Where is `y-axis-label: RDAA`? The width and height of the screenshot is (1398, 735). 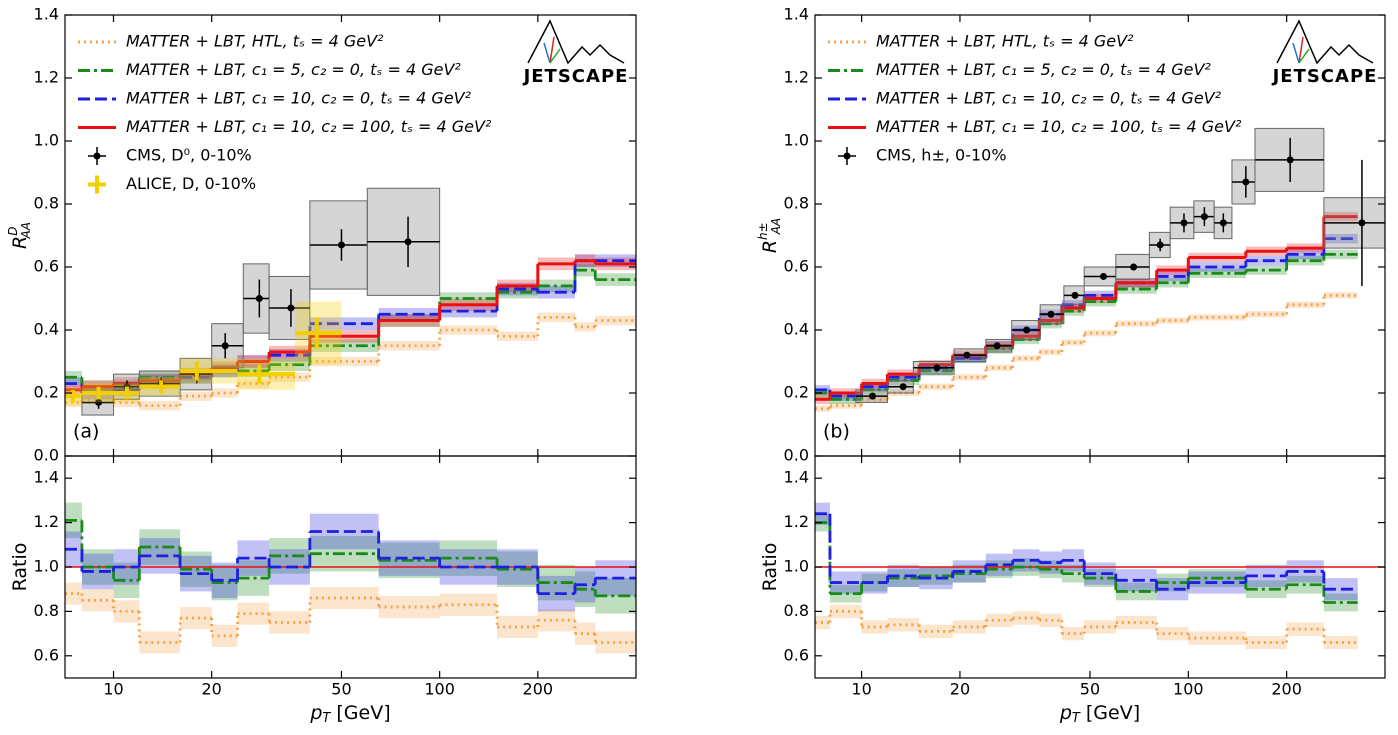 y-axis-label: RDAA is located at coordinates (19, 235).